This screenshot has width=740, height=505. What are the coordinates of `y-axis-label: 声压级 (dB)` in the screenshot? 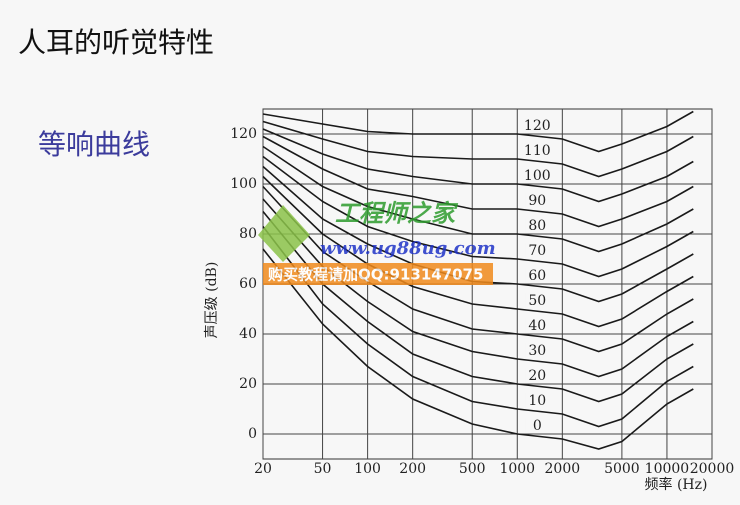 It's located at (212, 300).